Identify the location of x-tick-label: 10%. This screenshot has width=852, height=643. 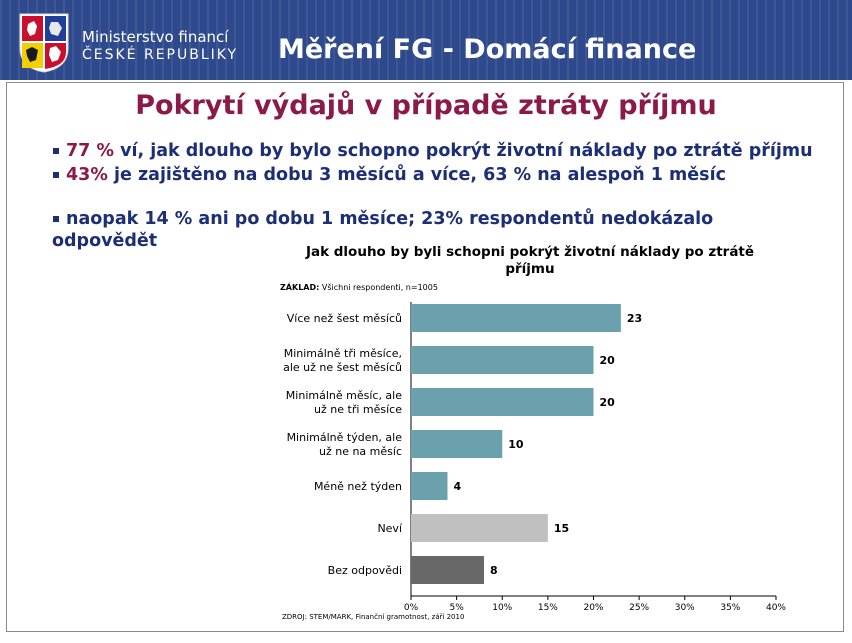
(502, 608).